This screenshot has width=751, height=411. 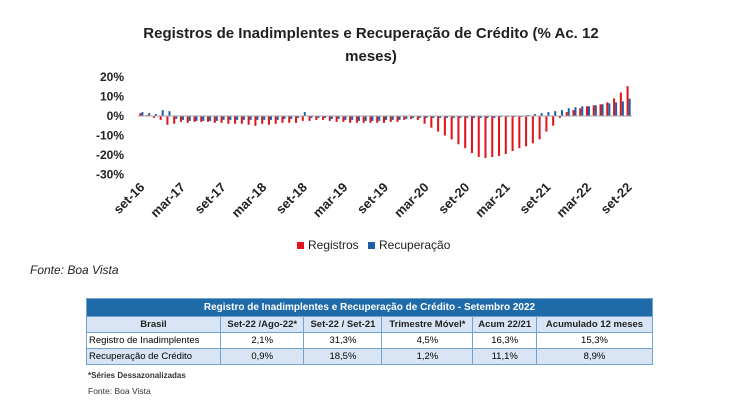 What do you see at coordinates (427, 340) in the screenshot?
I see `table-cell: 4,5%` at bounding box center [427, 340].